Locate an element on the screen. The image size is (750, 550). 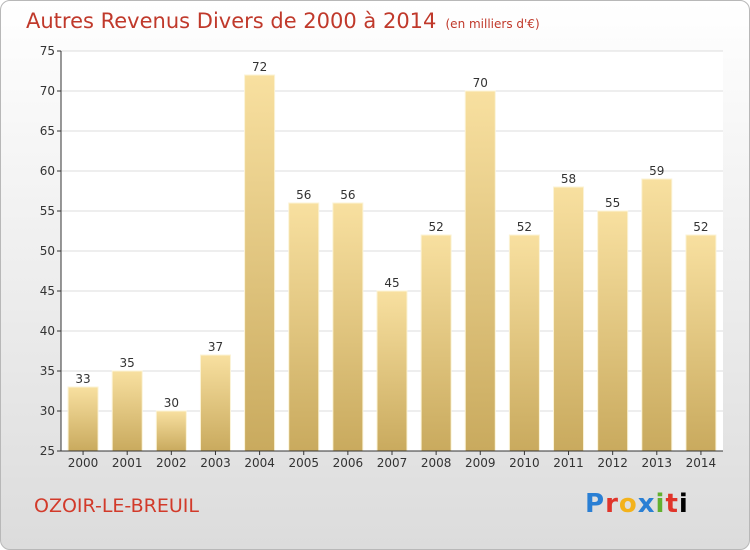
x-tick-label: 2008 is located at coordinates (436, 463).